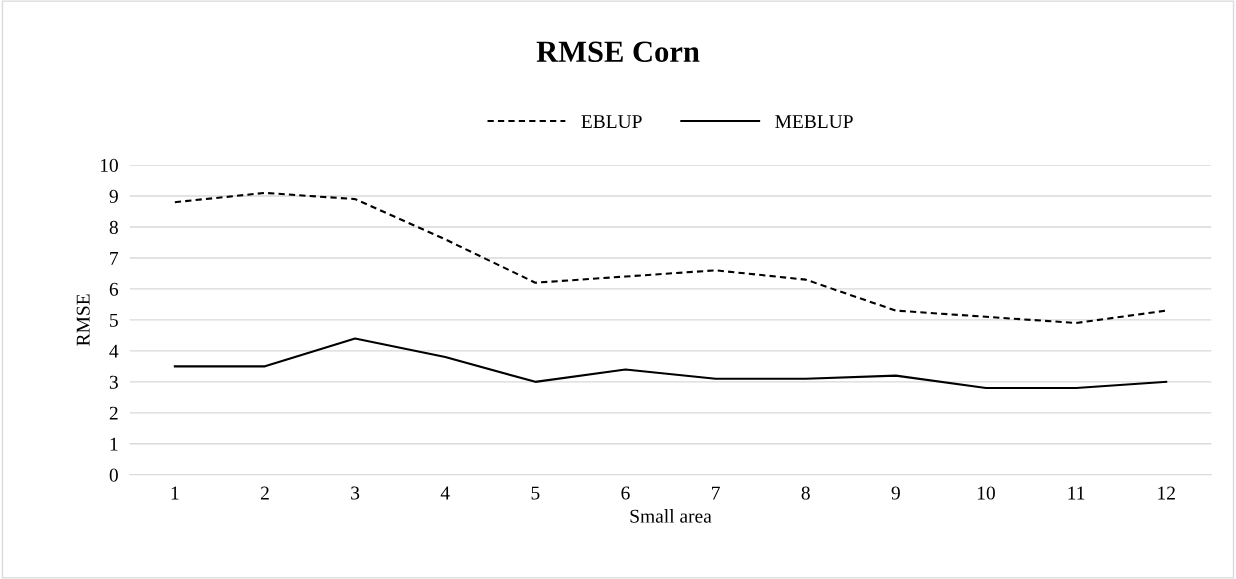 The image size is (1236, 579). I want to click on x-tick-label: 6, so click(625, 493).